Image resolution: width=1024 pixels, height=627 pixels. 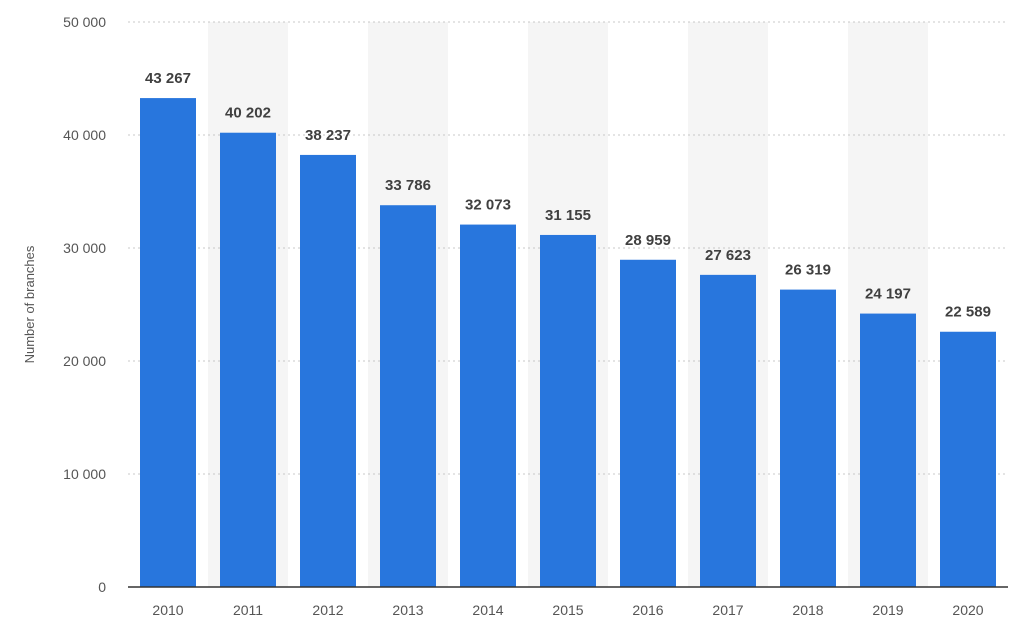 What do you see at coordinates (968, 459) in the screenshot?
I see `bar-2020` at bounding box center [968, 459].